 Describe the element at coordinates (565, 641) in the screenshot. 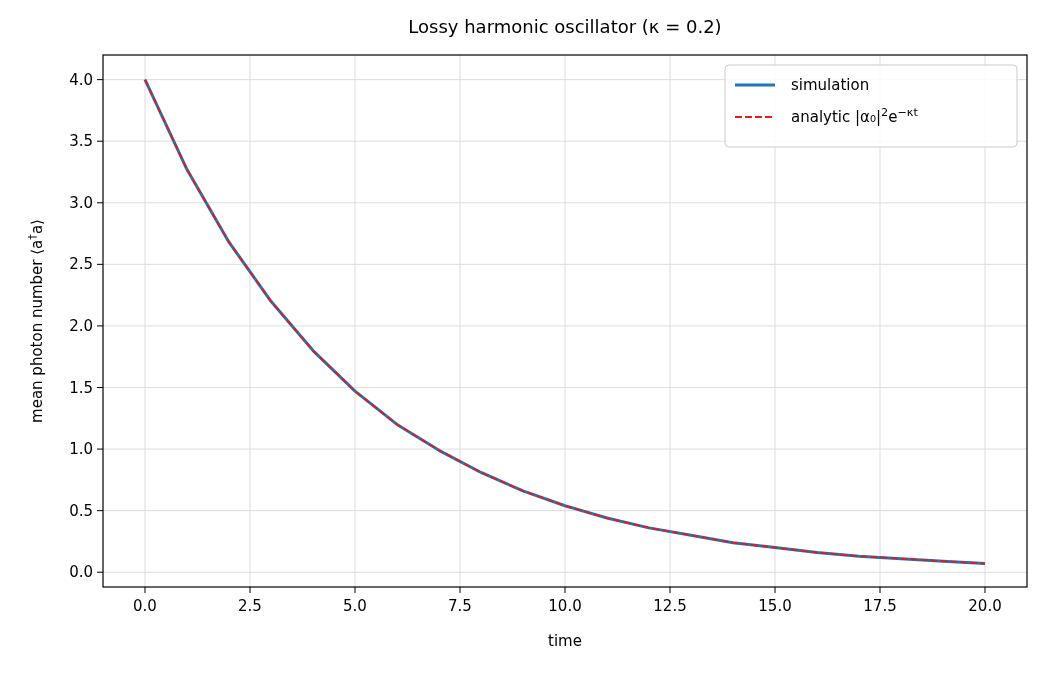

I see `x-axis-title: time` at that location.